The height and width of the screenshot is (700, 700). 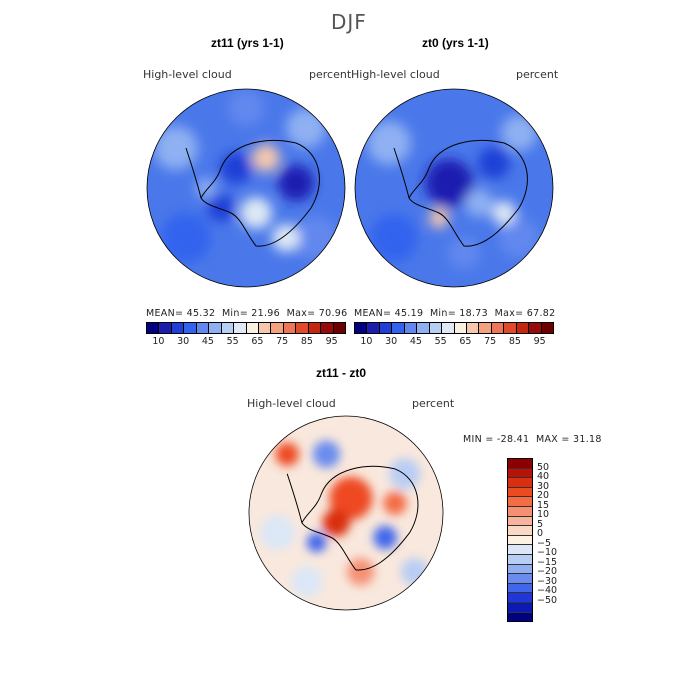 I want to click on colorbar-tick-label: 20, so click(x=543, y=496).